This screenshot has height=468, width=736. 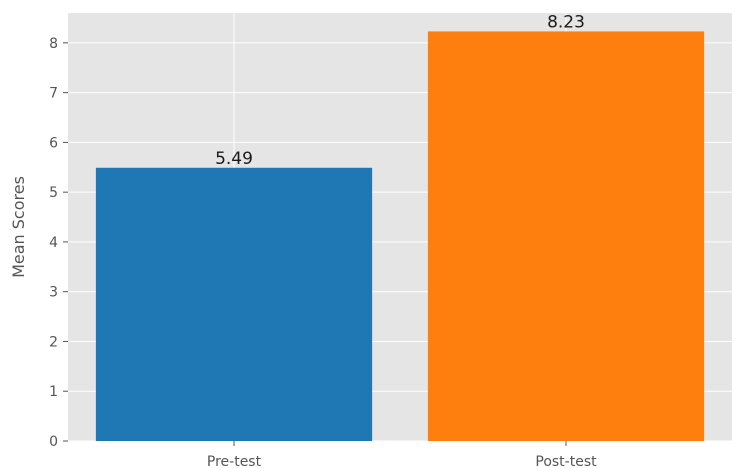 What do you see at coordinates (18, 227) in the screenshot?
I see `y-axis-label: Mean Scores` at bounding box center [18, 227].